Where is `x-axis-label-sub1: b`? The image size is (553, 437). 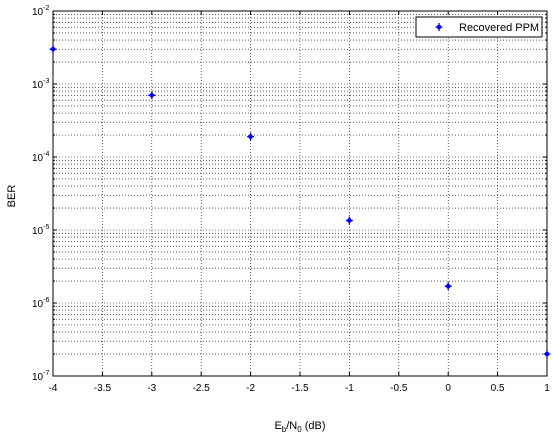
x-axis-label-sub1: b is located at coordinates (284, 429).